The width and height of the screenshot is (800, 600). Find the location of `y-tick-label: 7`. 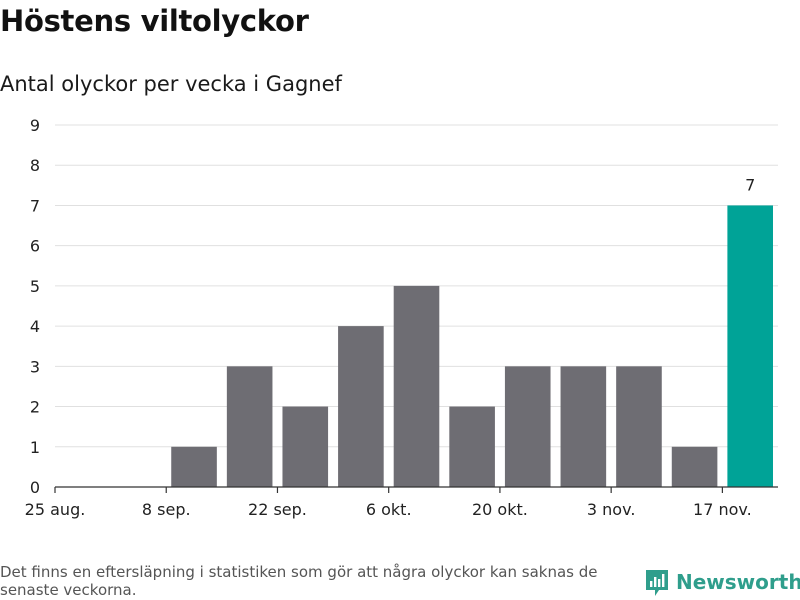

y-tick-label: 7 is located at coordinates (35, 205).